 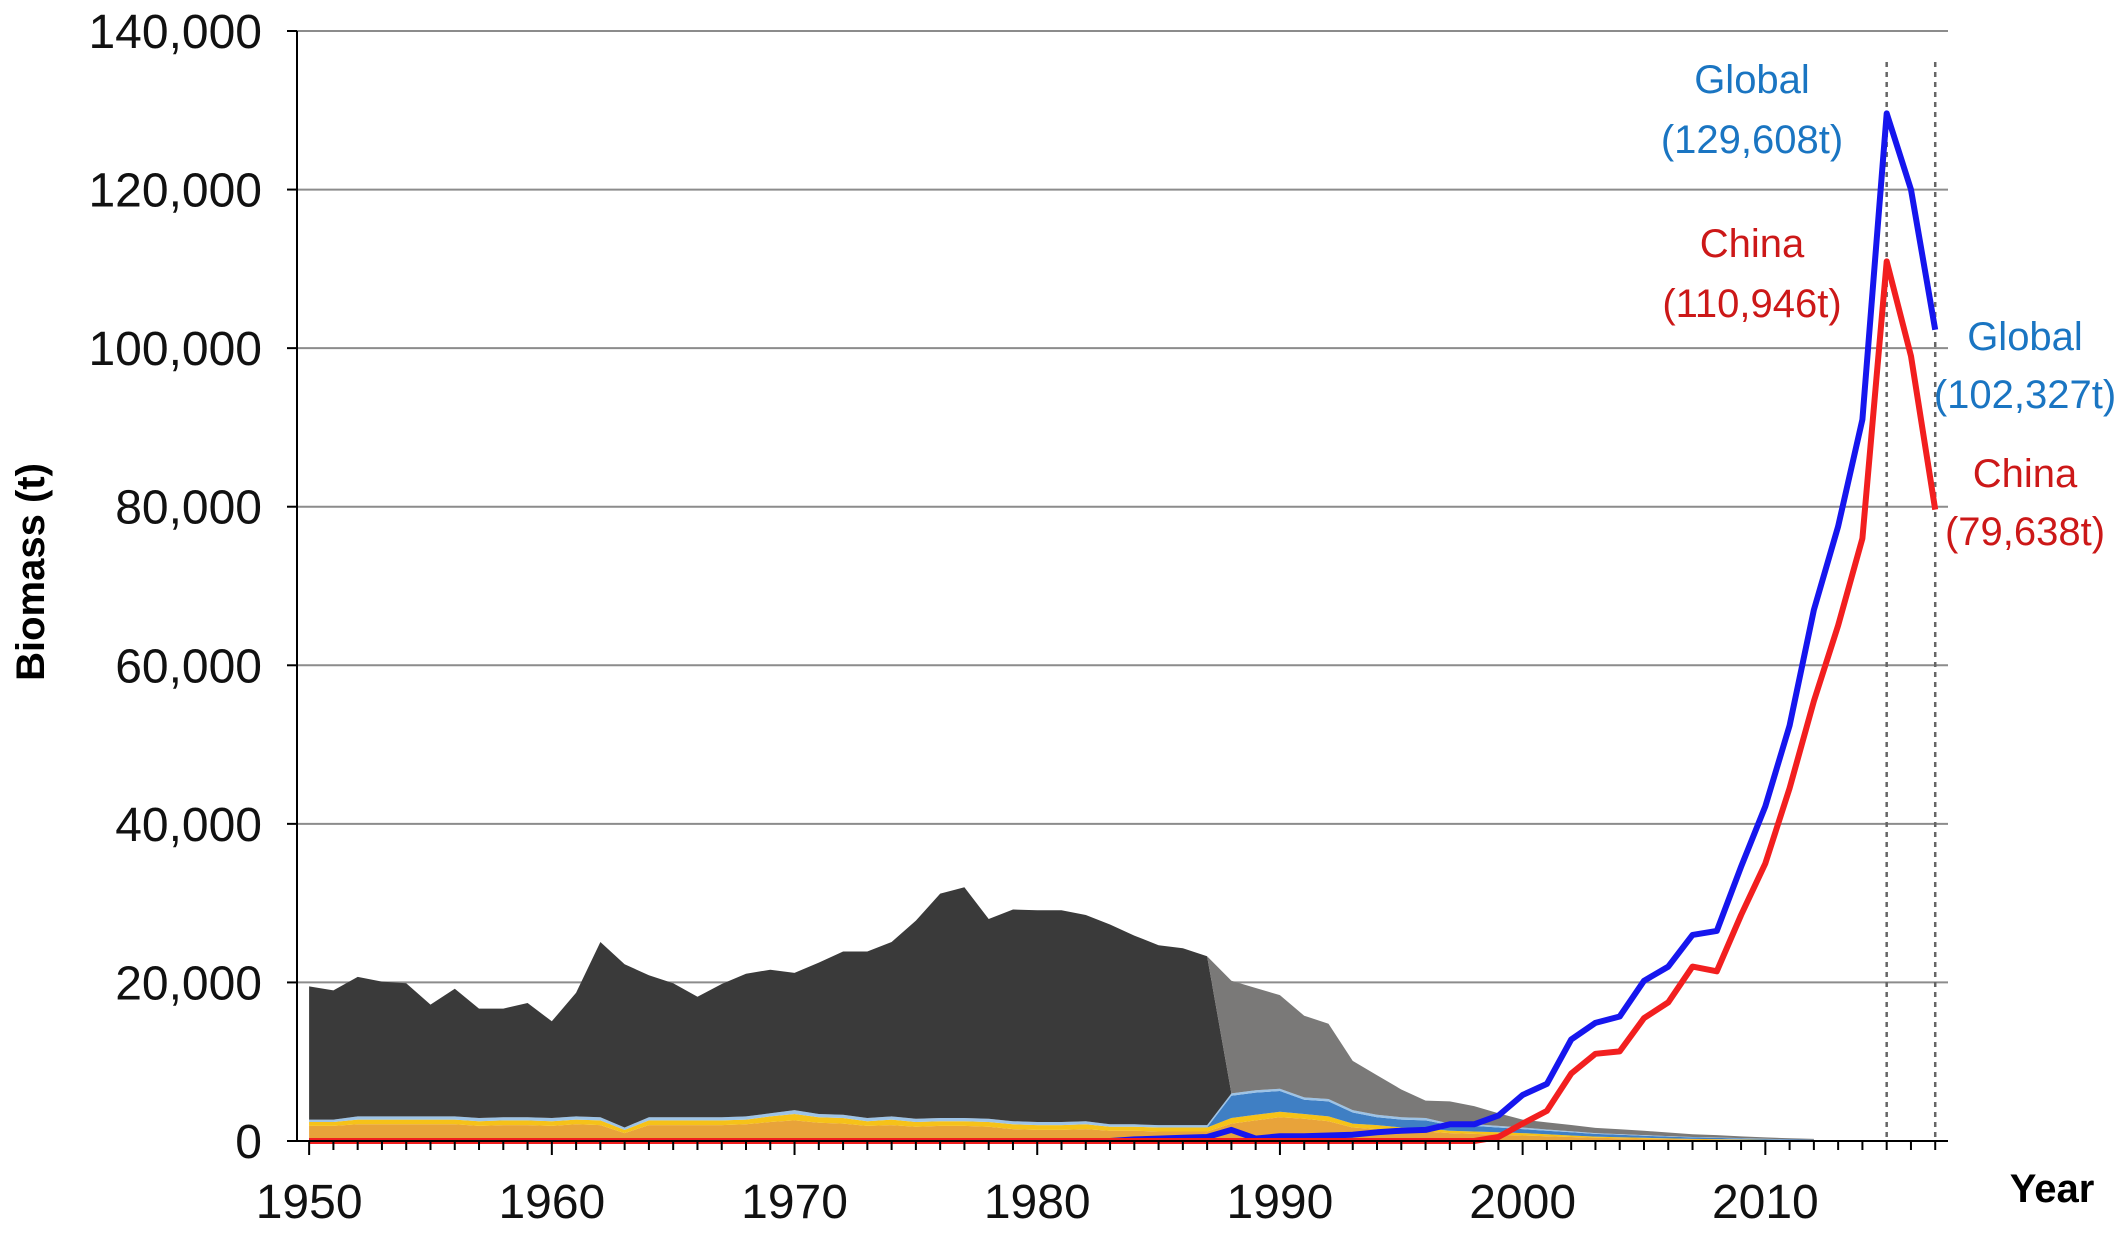 I want to click on annotation-6: China, so click(x=2025, y=474).